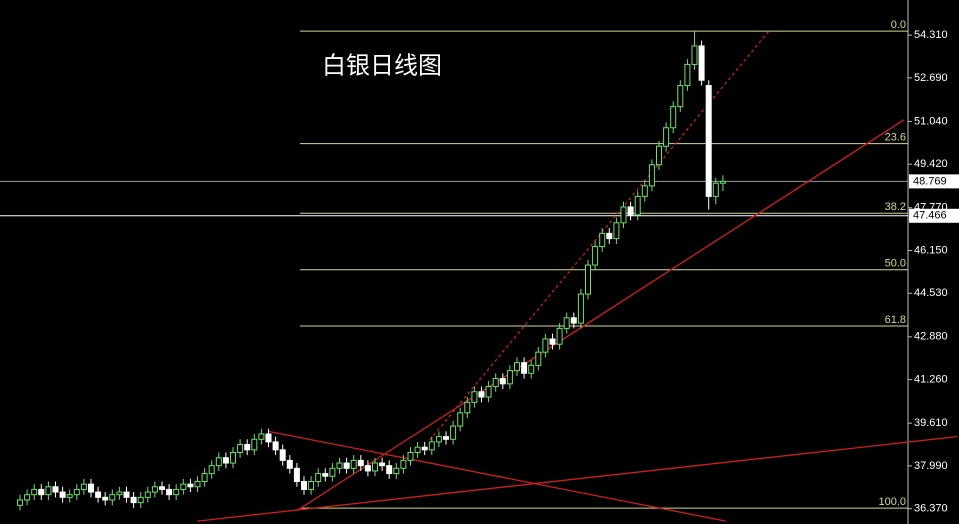 The image size is (959, 524). What do you see at coordinates (895, 138) in the screenshot?
I see `fib-label: 23.6` at bounding box center [895, 138].